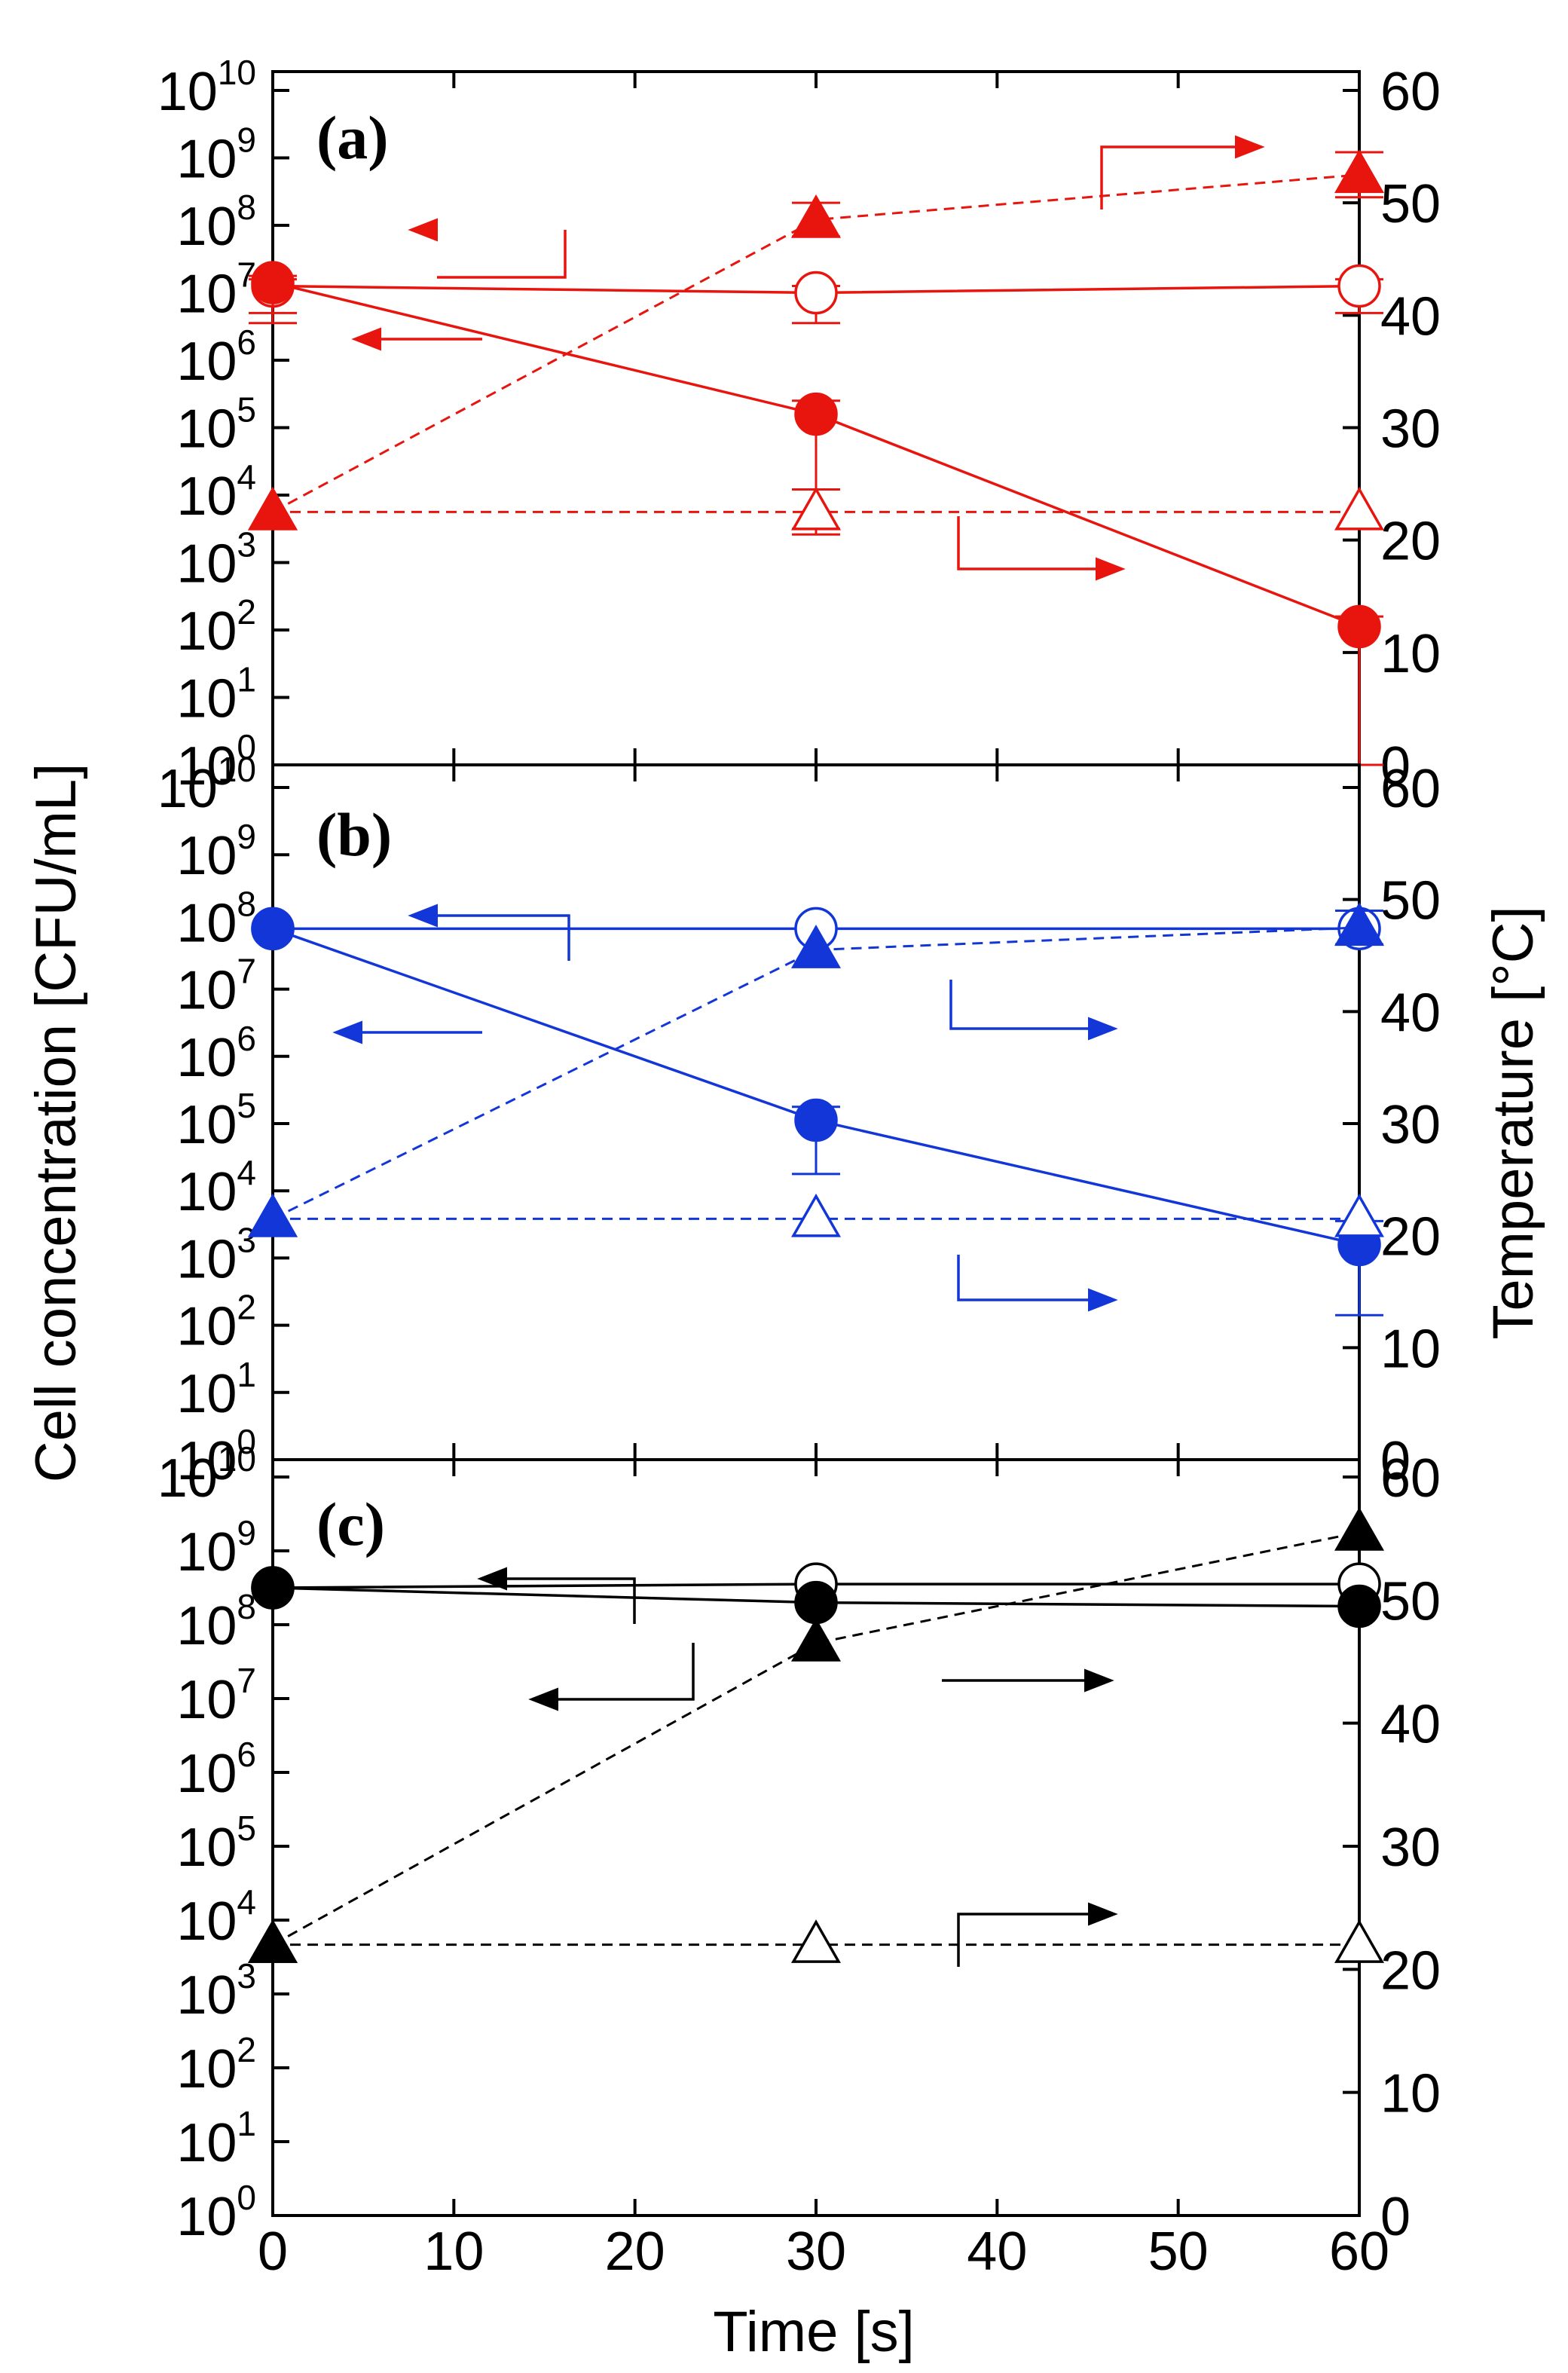 Image resolution: width=1568 pixels, height=2373 pixels. What do you see at coordinates (816, 1739) in the screenshot?
I see `series-line` at bounding box center [816, 1739].